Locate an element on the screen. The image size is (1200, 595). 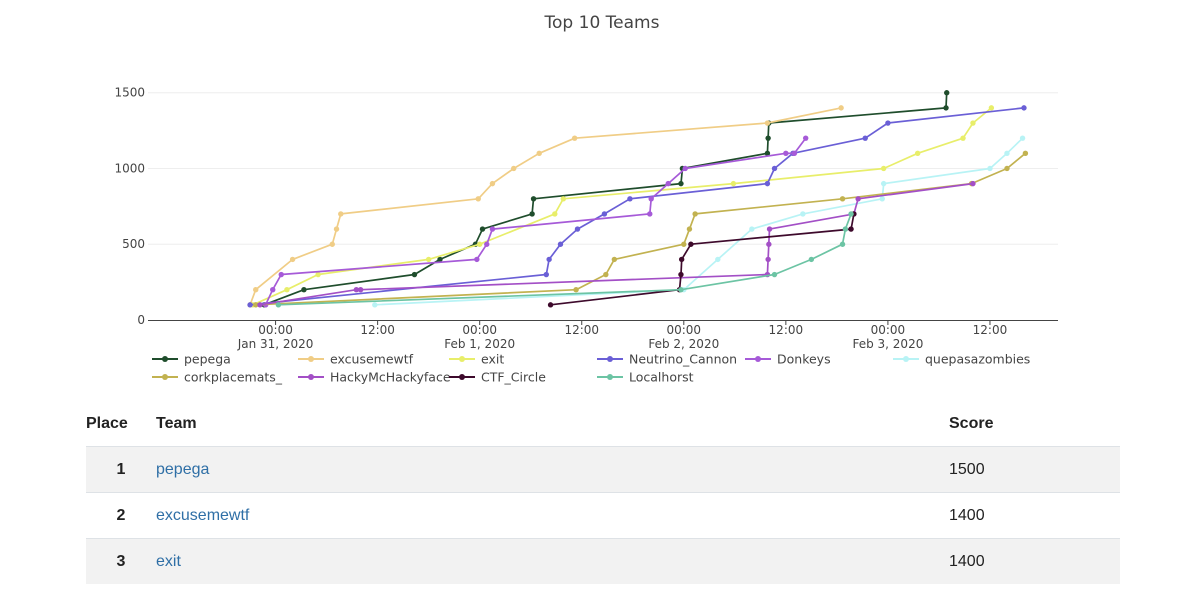
legend-item: Donkeys is located at coordinates (788, 359).